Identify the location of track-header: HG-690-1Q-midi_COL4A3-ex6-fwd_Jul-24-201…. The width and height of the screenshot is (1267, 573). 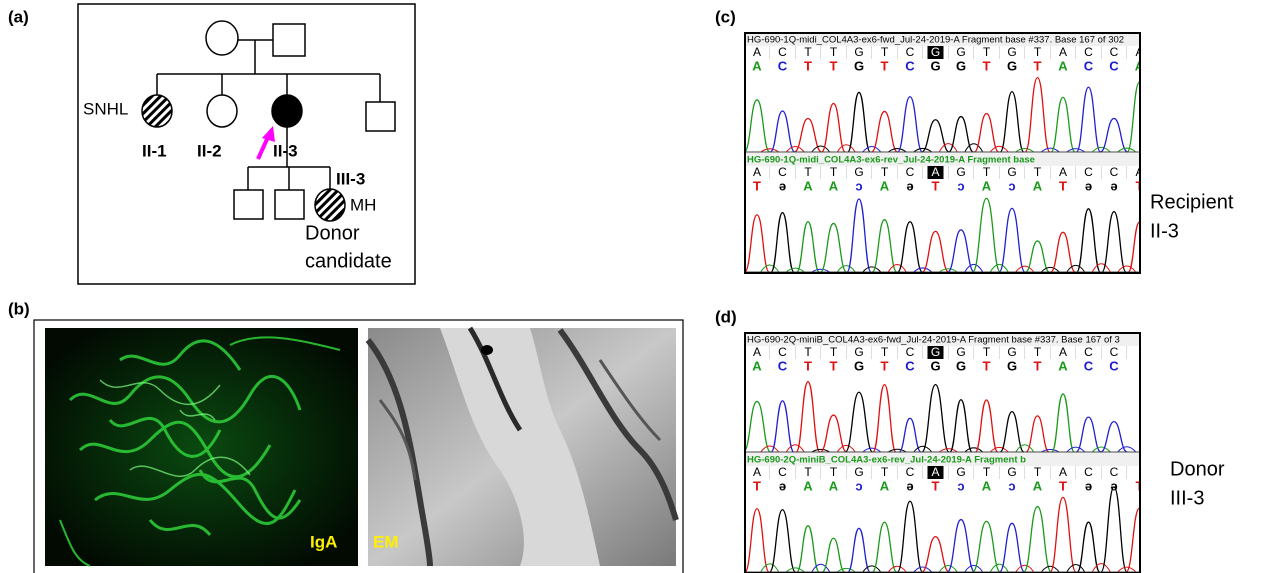
(935, 40).